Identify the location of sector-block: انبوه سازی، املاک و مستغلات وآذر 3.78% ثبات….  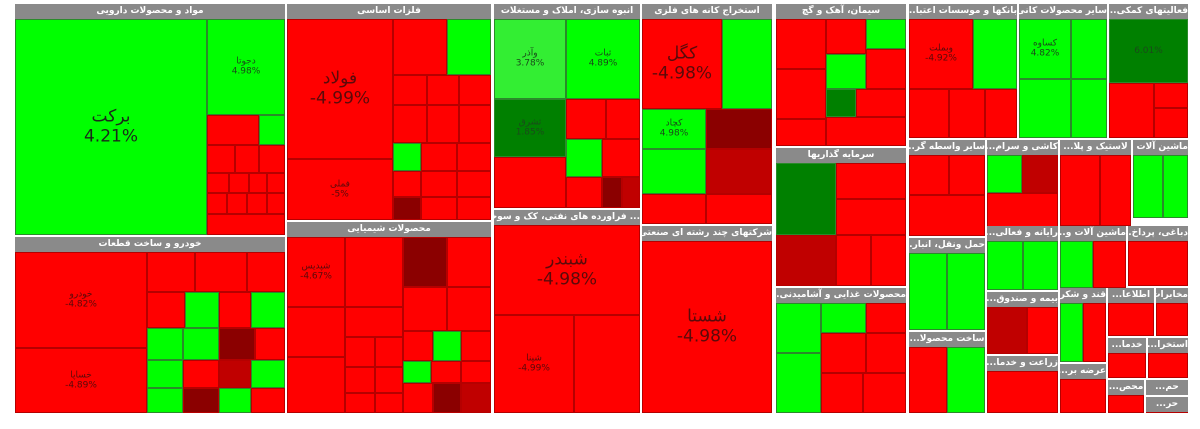
(567, 106).